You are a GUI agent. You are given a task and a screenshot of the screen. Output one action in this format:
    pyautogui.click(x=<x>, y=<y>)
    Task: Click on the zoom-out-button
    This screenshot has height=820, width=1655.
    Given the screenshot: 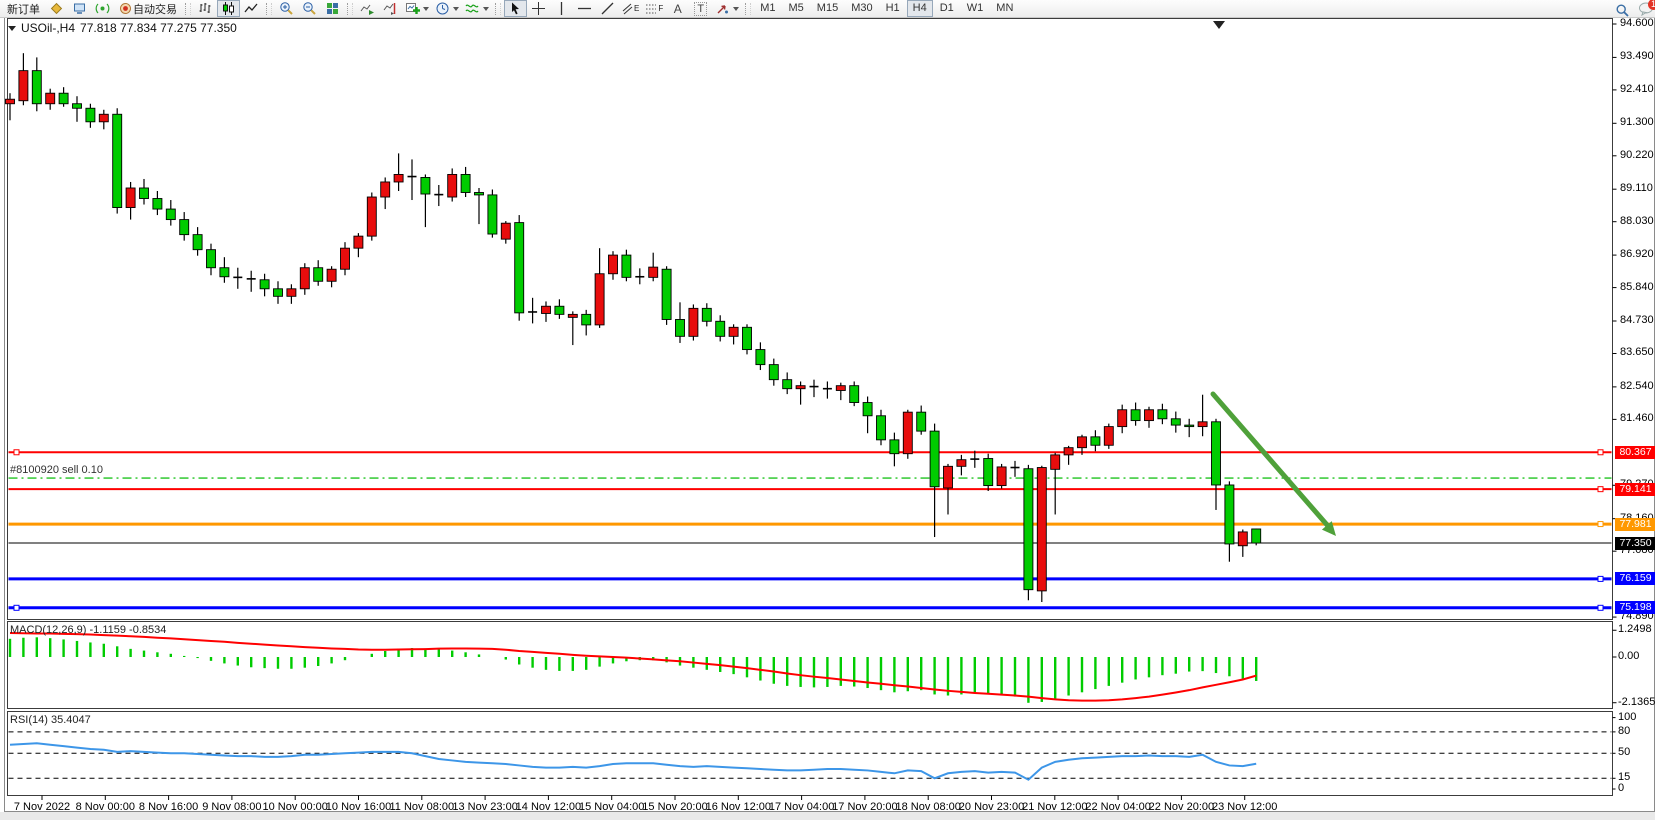 What is the action you would take?
    pyautogui.click(x=309, y=8)
    